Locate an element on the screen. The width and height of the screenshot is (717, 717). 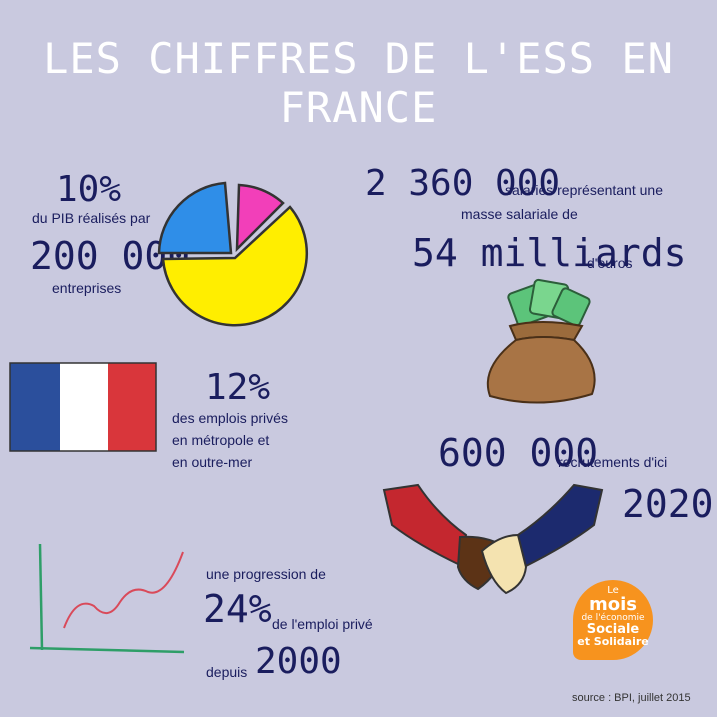
progression-year: 2000 is located at coordinates (298, 661).